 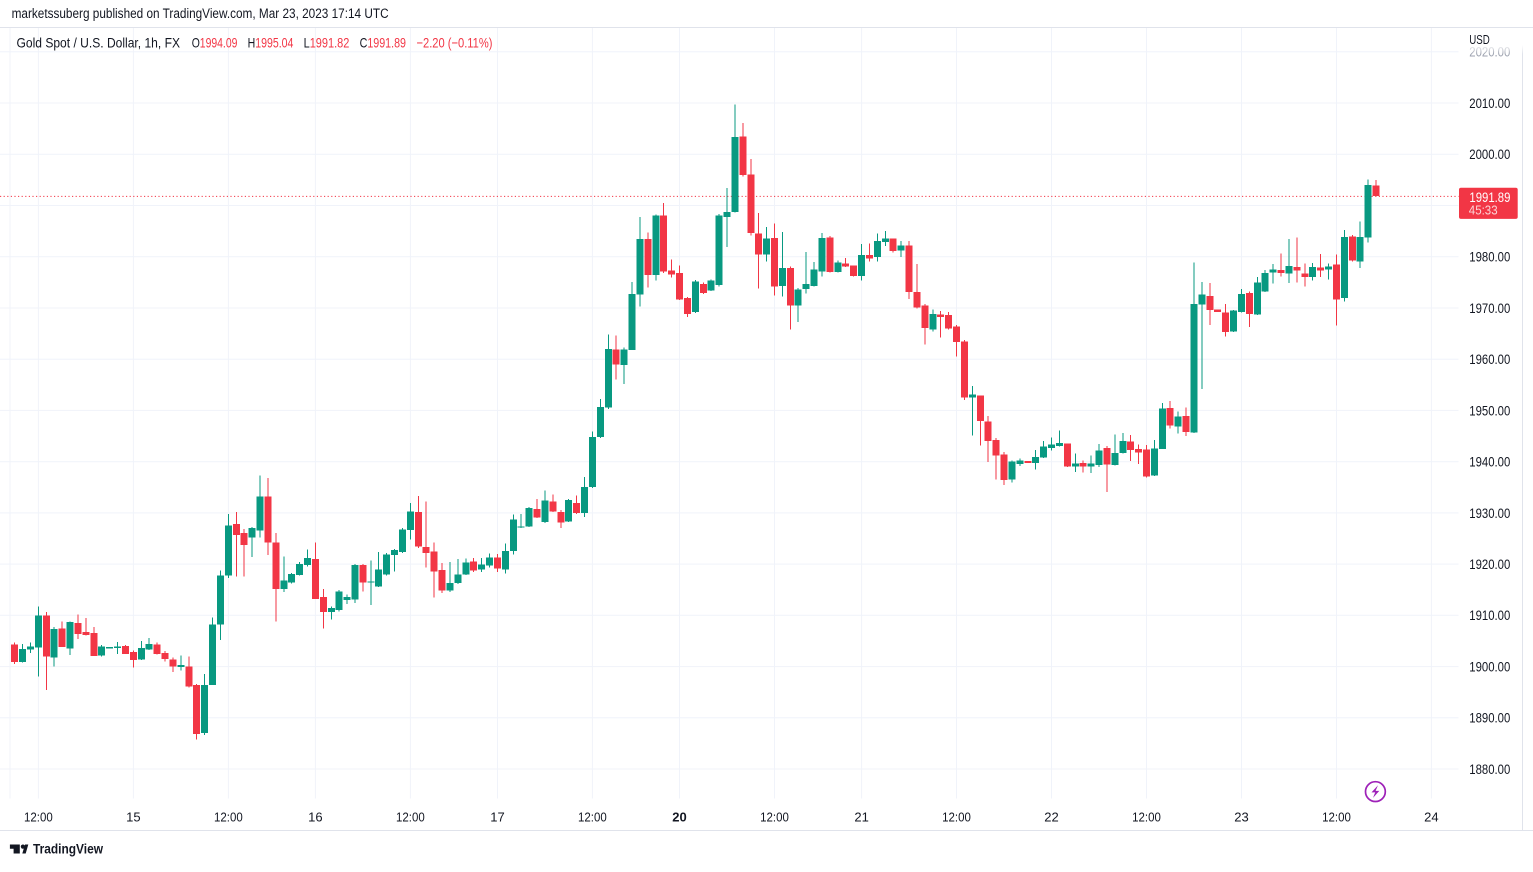 I want to click on svg-text: −2.20 (−0.11%), so click(x=455, y=43).